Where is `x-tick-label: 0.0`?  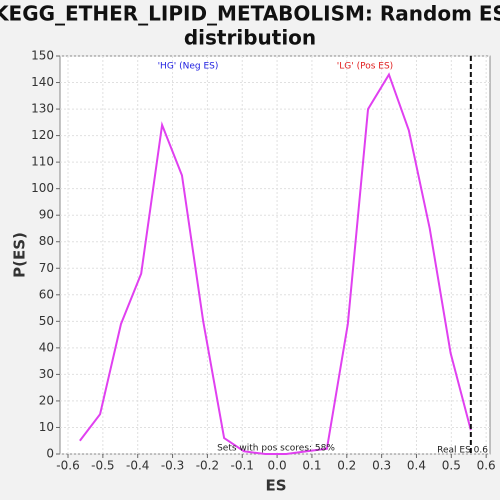
x-tick-label: 0.0 is located at coordinates (277, 466).